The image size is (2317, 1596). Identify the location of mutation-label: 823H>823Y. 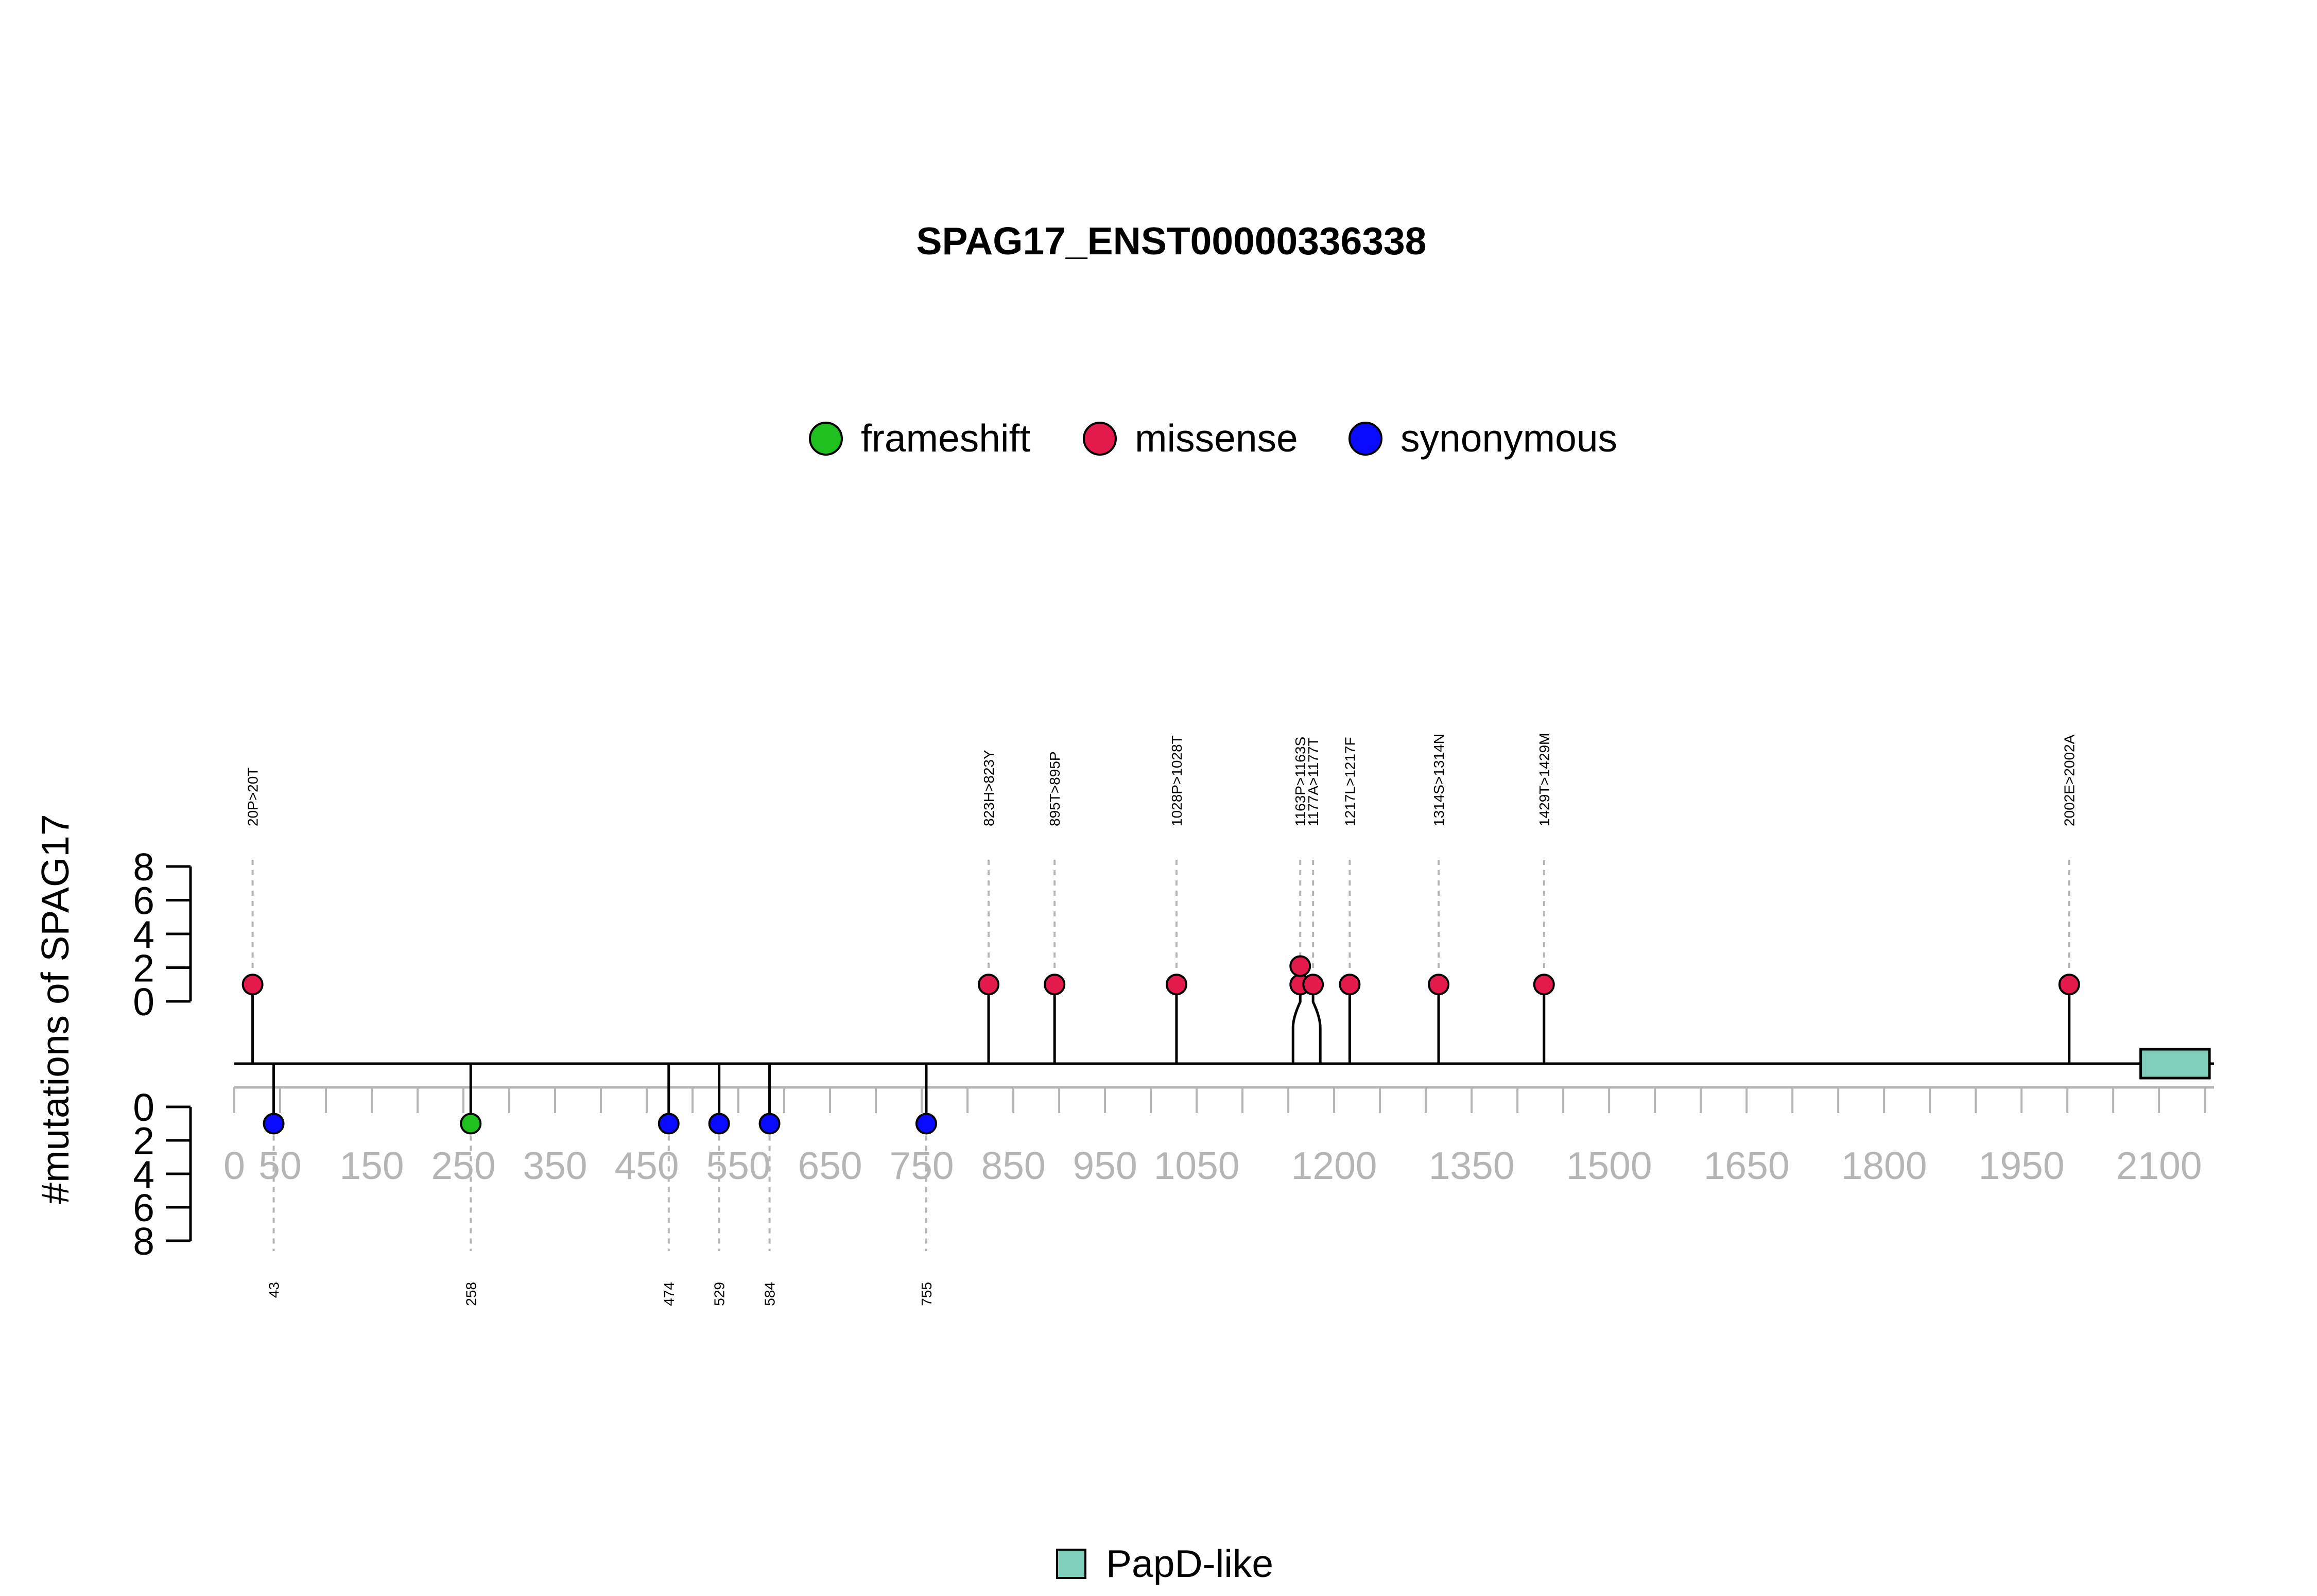
(989, 788).